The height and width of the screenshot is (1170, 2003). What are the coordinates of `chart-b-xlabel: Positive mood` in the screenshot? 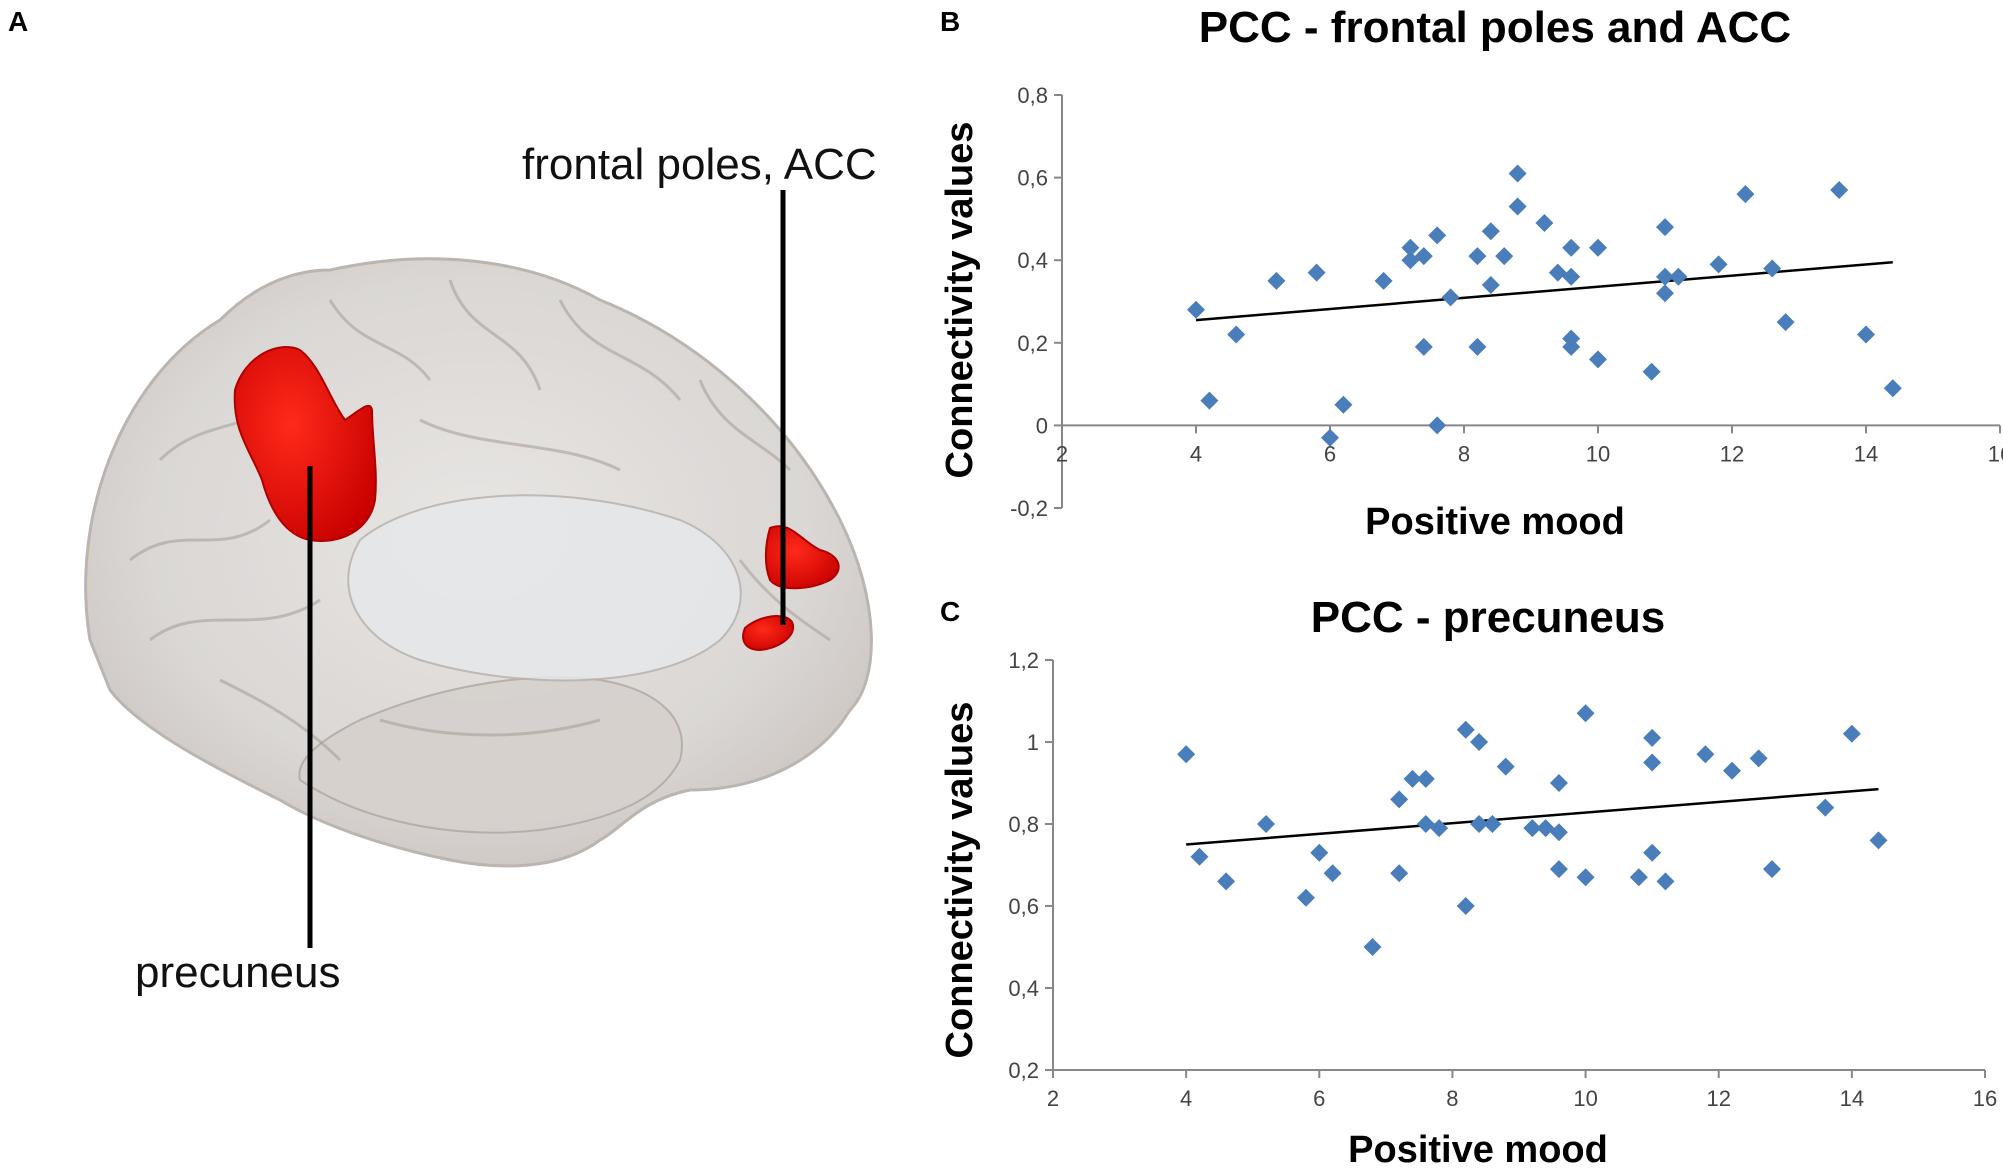 It's located at (1495, 522).